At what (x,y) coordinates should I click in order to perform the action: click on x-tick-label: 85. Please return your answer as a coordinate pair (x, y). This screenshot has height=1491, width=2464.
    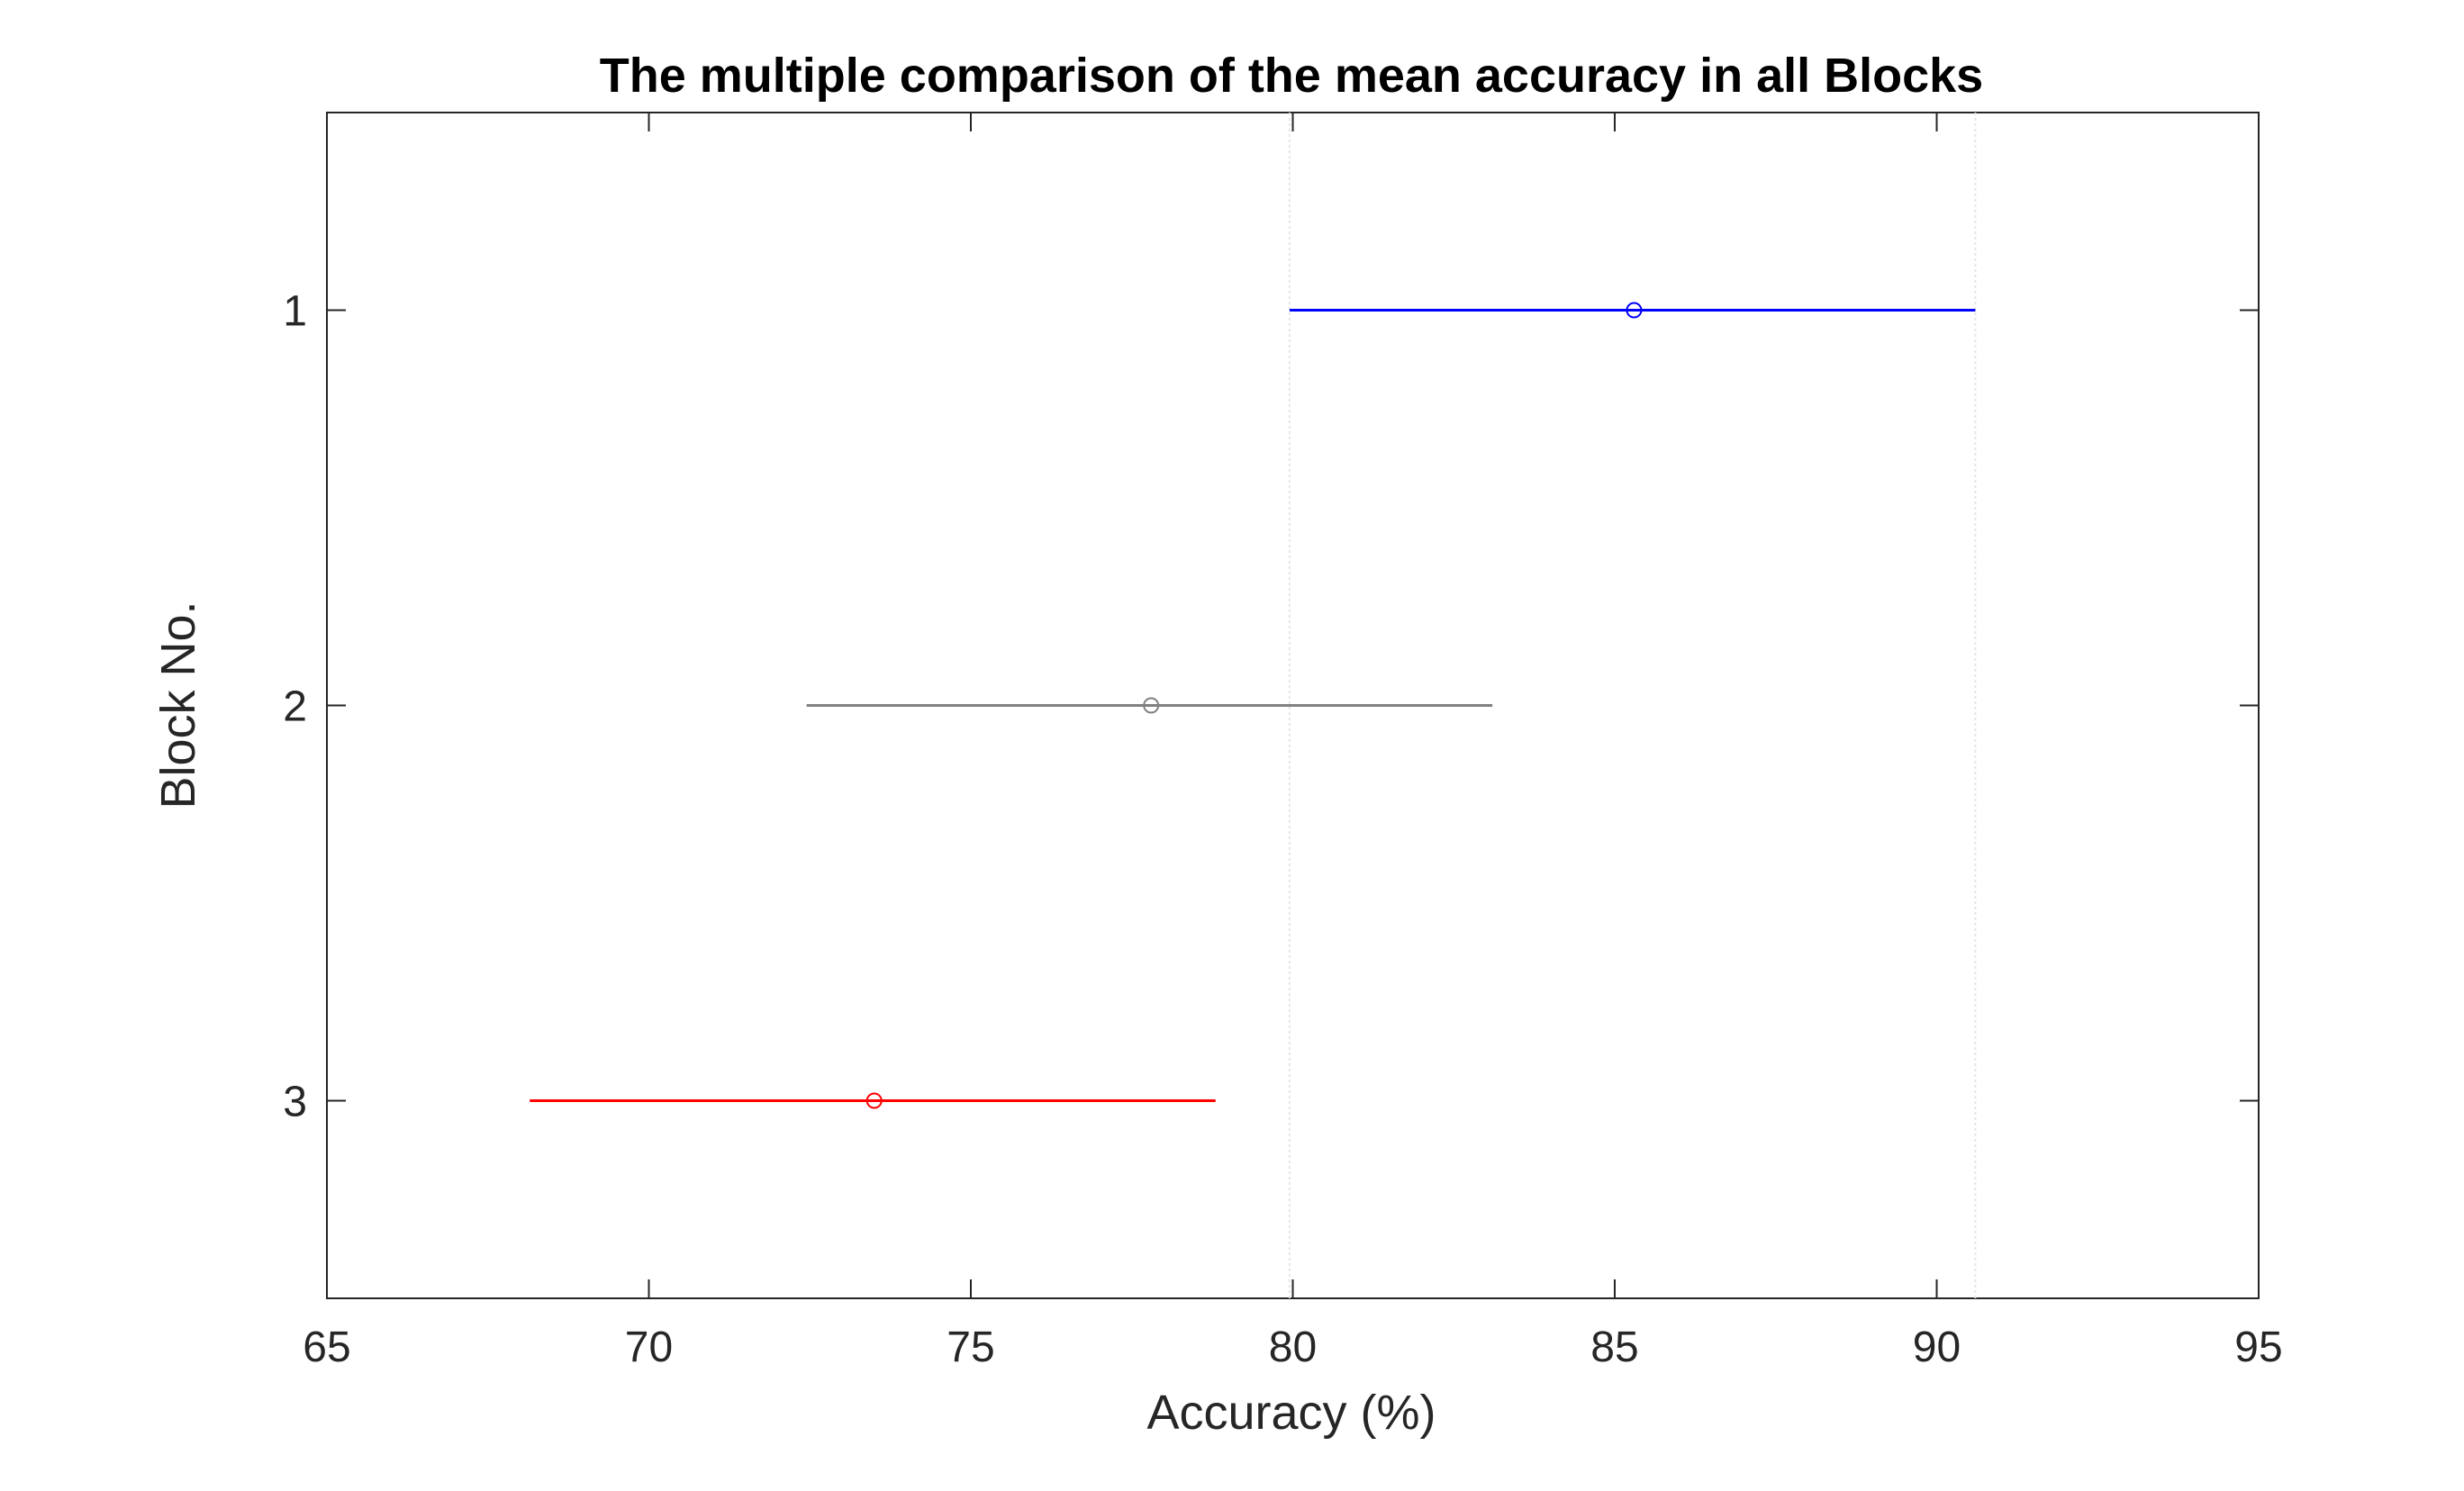
    Looking at the image, I should click on (1614, 1347).